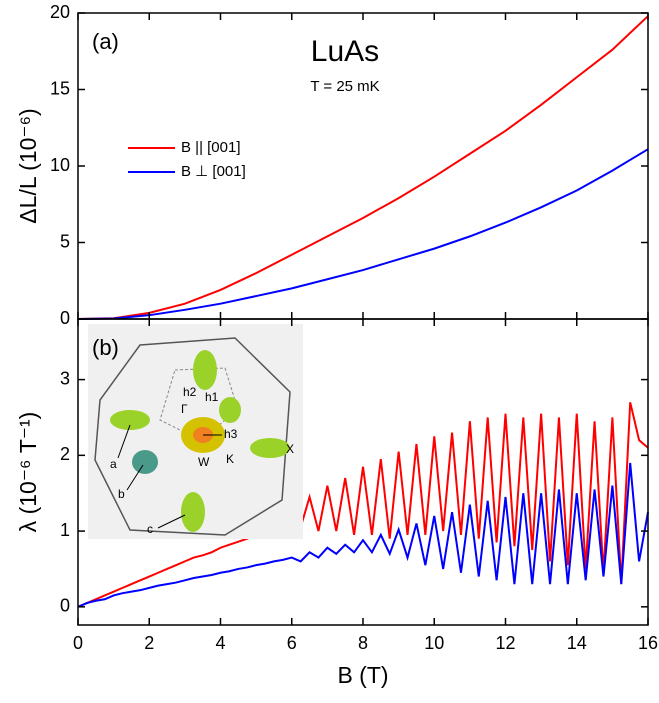  What do you see at coordinates (65, 530) in the screenshot?
I see `y-tick-label: 1` at bounding box center [65, 530].